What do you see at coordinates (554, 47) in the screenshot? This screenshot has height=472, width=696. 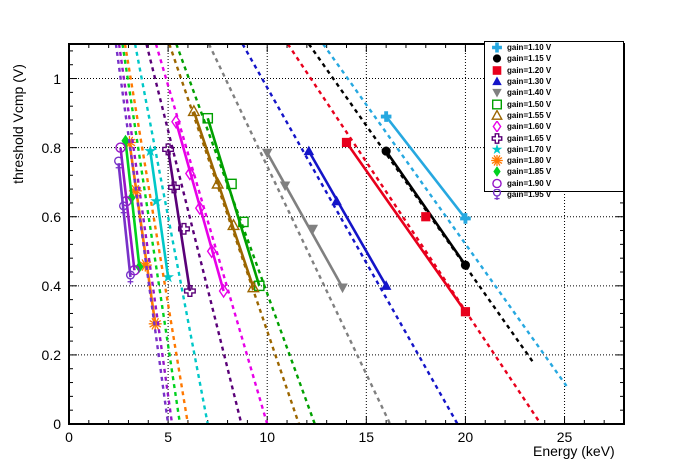 I see `legend-item: gain=1.10 V` at bounding box center [554, 47].